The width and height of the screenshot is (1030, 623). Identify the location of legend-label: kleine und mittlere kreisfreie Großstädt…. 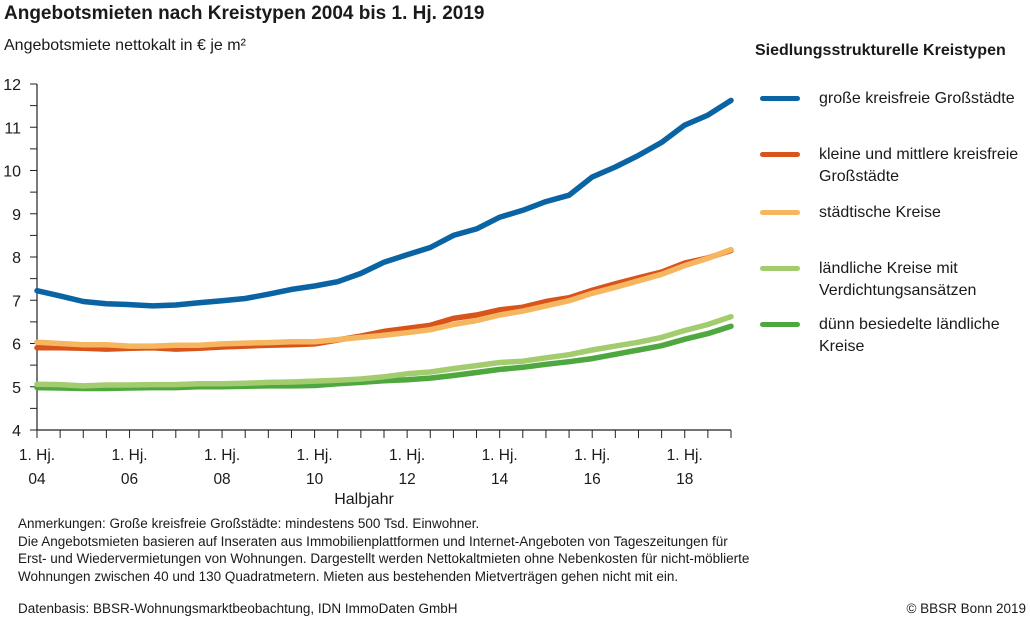
(919, 165).